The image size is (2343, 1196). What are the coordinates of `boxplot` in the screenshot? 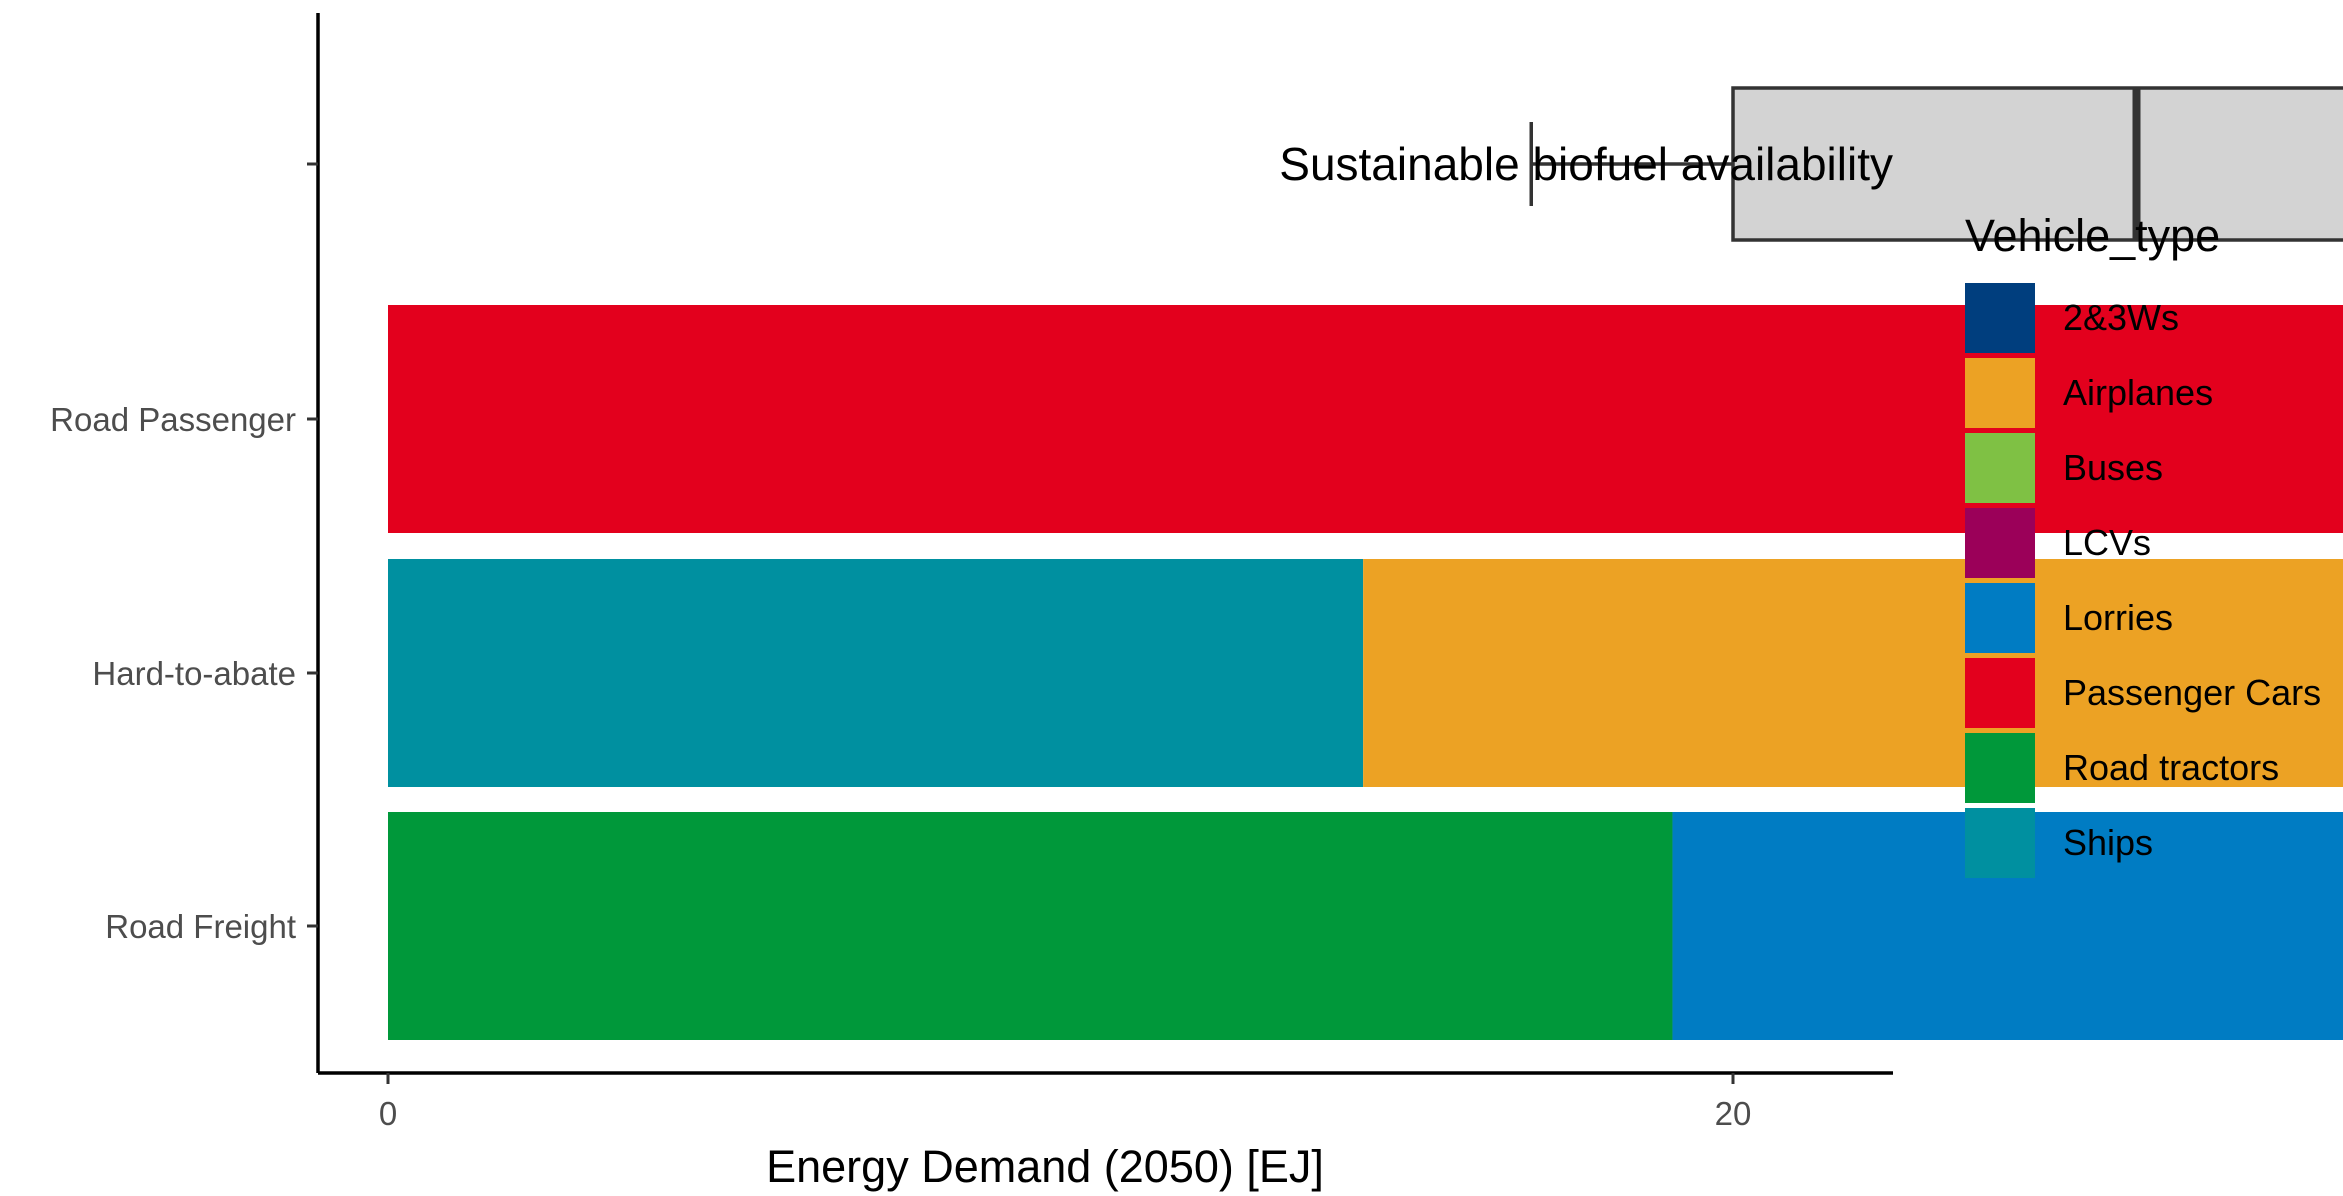 It's located at (1936, 164).